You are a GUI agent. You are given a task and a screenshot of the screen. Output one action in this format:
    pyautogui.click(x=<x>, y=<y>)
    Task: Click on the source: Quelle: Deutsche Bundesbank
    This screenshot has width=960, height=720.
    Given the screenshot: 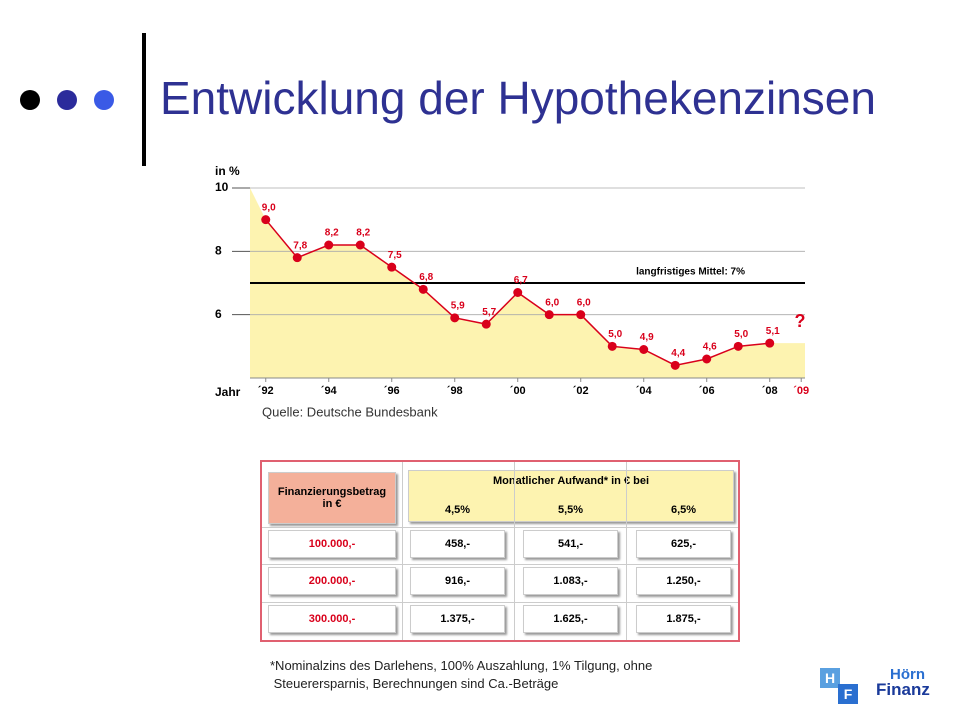 What is the action you would take?
    pyautogui.click(x=350, y=411)
    